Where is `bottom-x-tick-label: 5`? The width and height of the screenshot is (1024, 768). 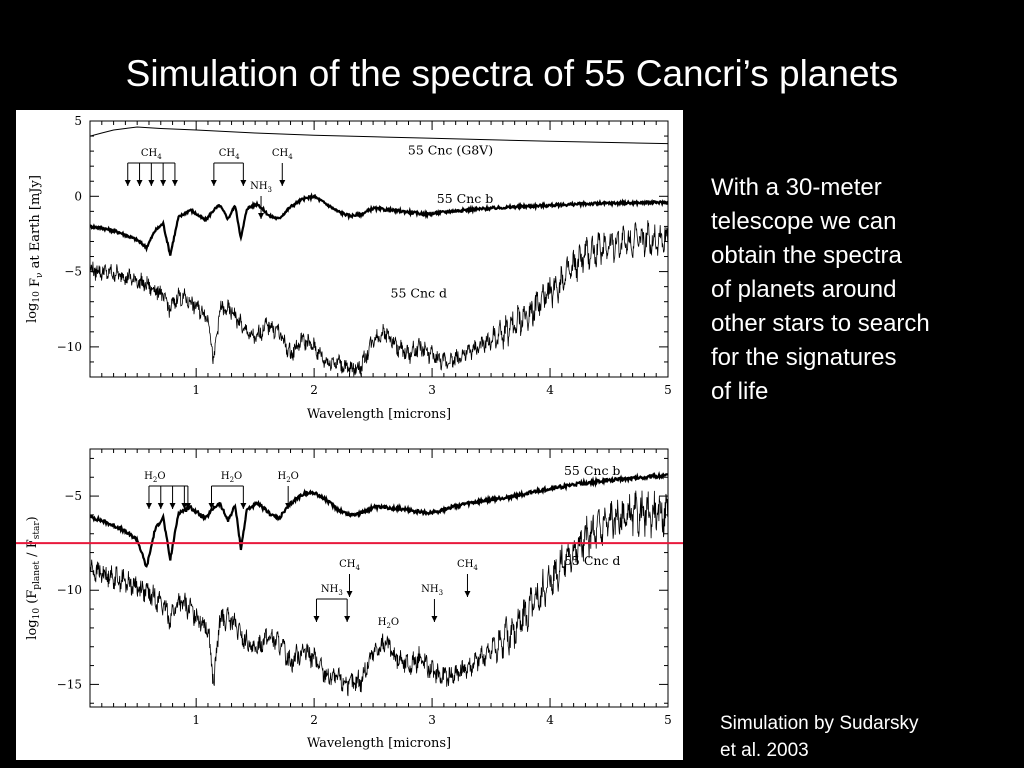 bottom-x-tick-label: 5 is located at coordinates (668, 720).